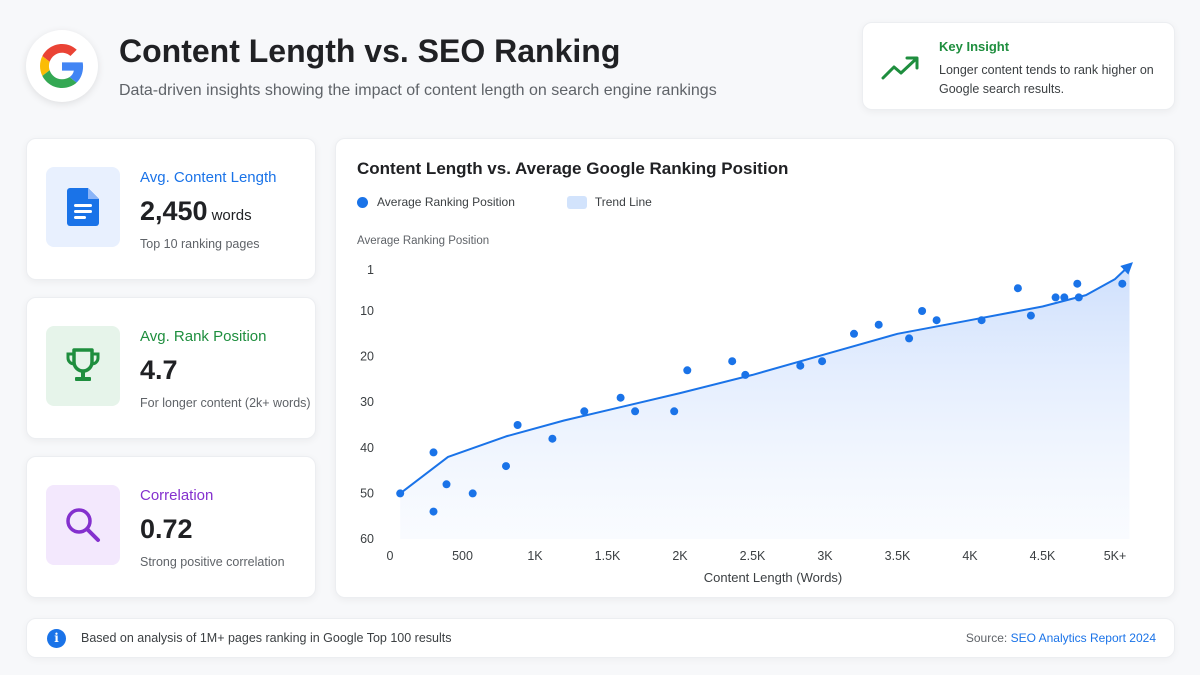 This screenshot has width=1200, height=675. Describe the element at coordinates (367, 402) in the screenshot. I see `y-tick-label: 30` at that location.